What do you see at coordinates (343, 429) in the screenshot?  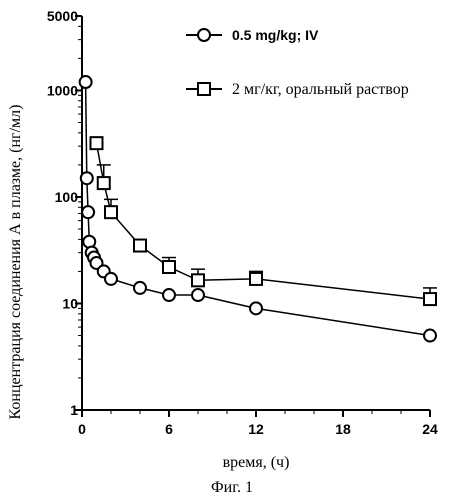 I see `x-tick-label: 18` at bounding box center [343, 429].